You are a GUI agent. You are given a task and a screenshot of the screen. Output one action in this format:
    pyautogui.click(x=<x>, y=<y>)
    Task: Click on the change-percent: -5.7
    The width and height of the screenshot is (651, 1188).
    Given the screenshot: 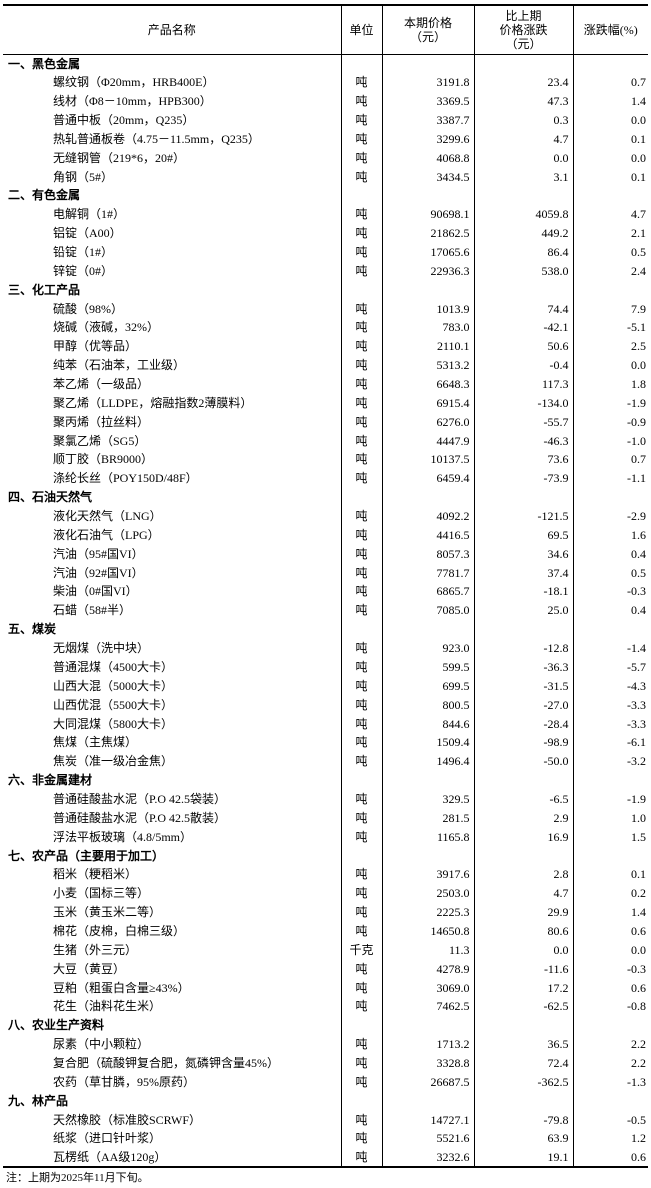 What is the action you would take?
    pyautogui.click(x=610, y=667)
    